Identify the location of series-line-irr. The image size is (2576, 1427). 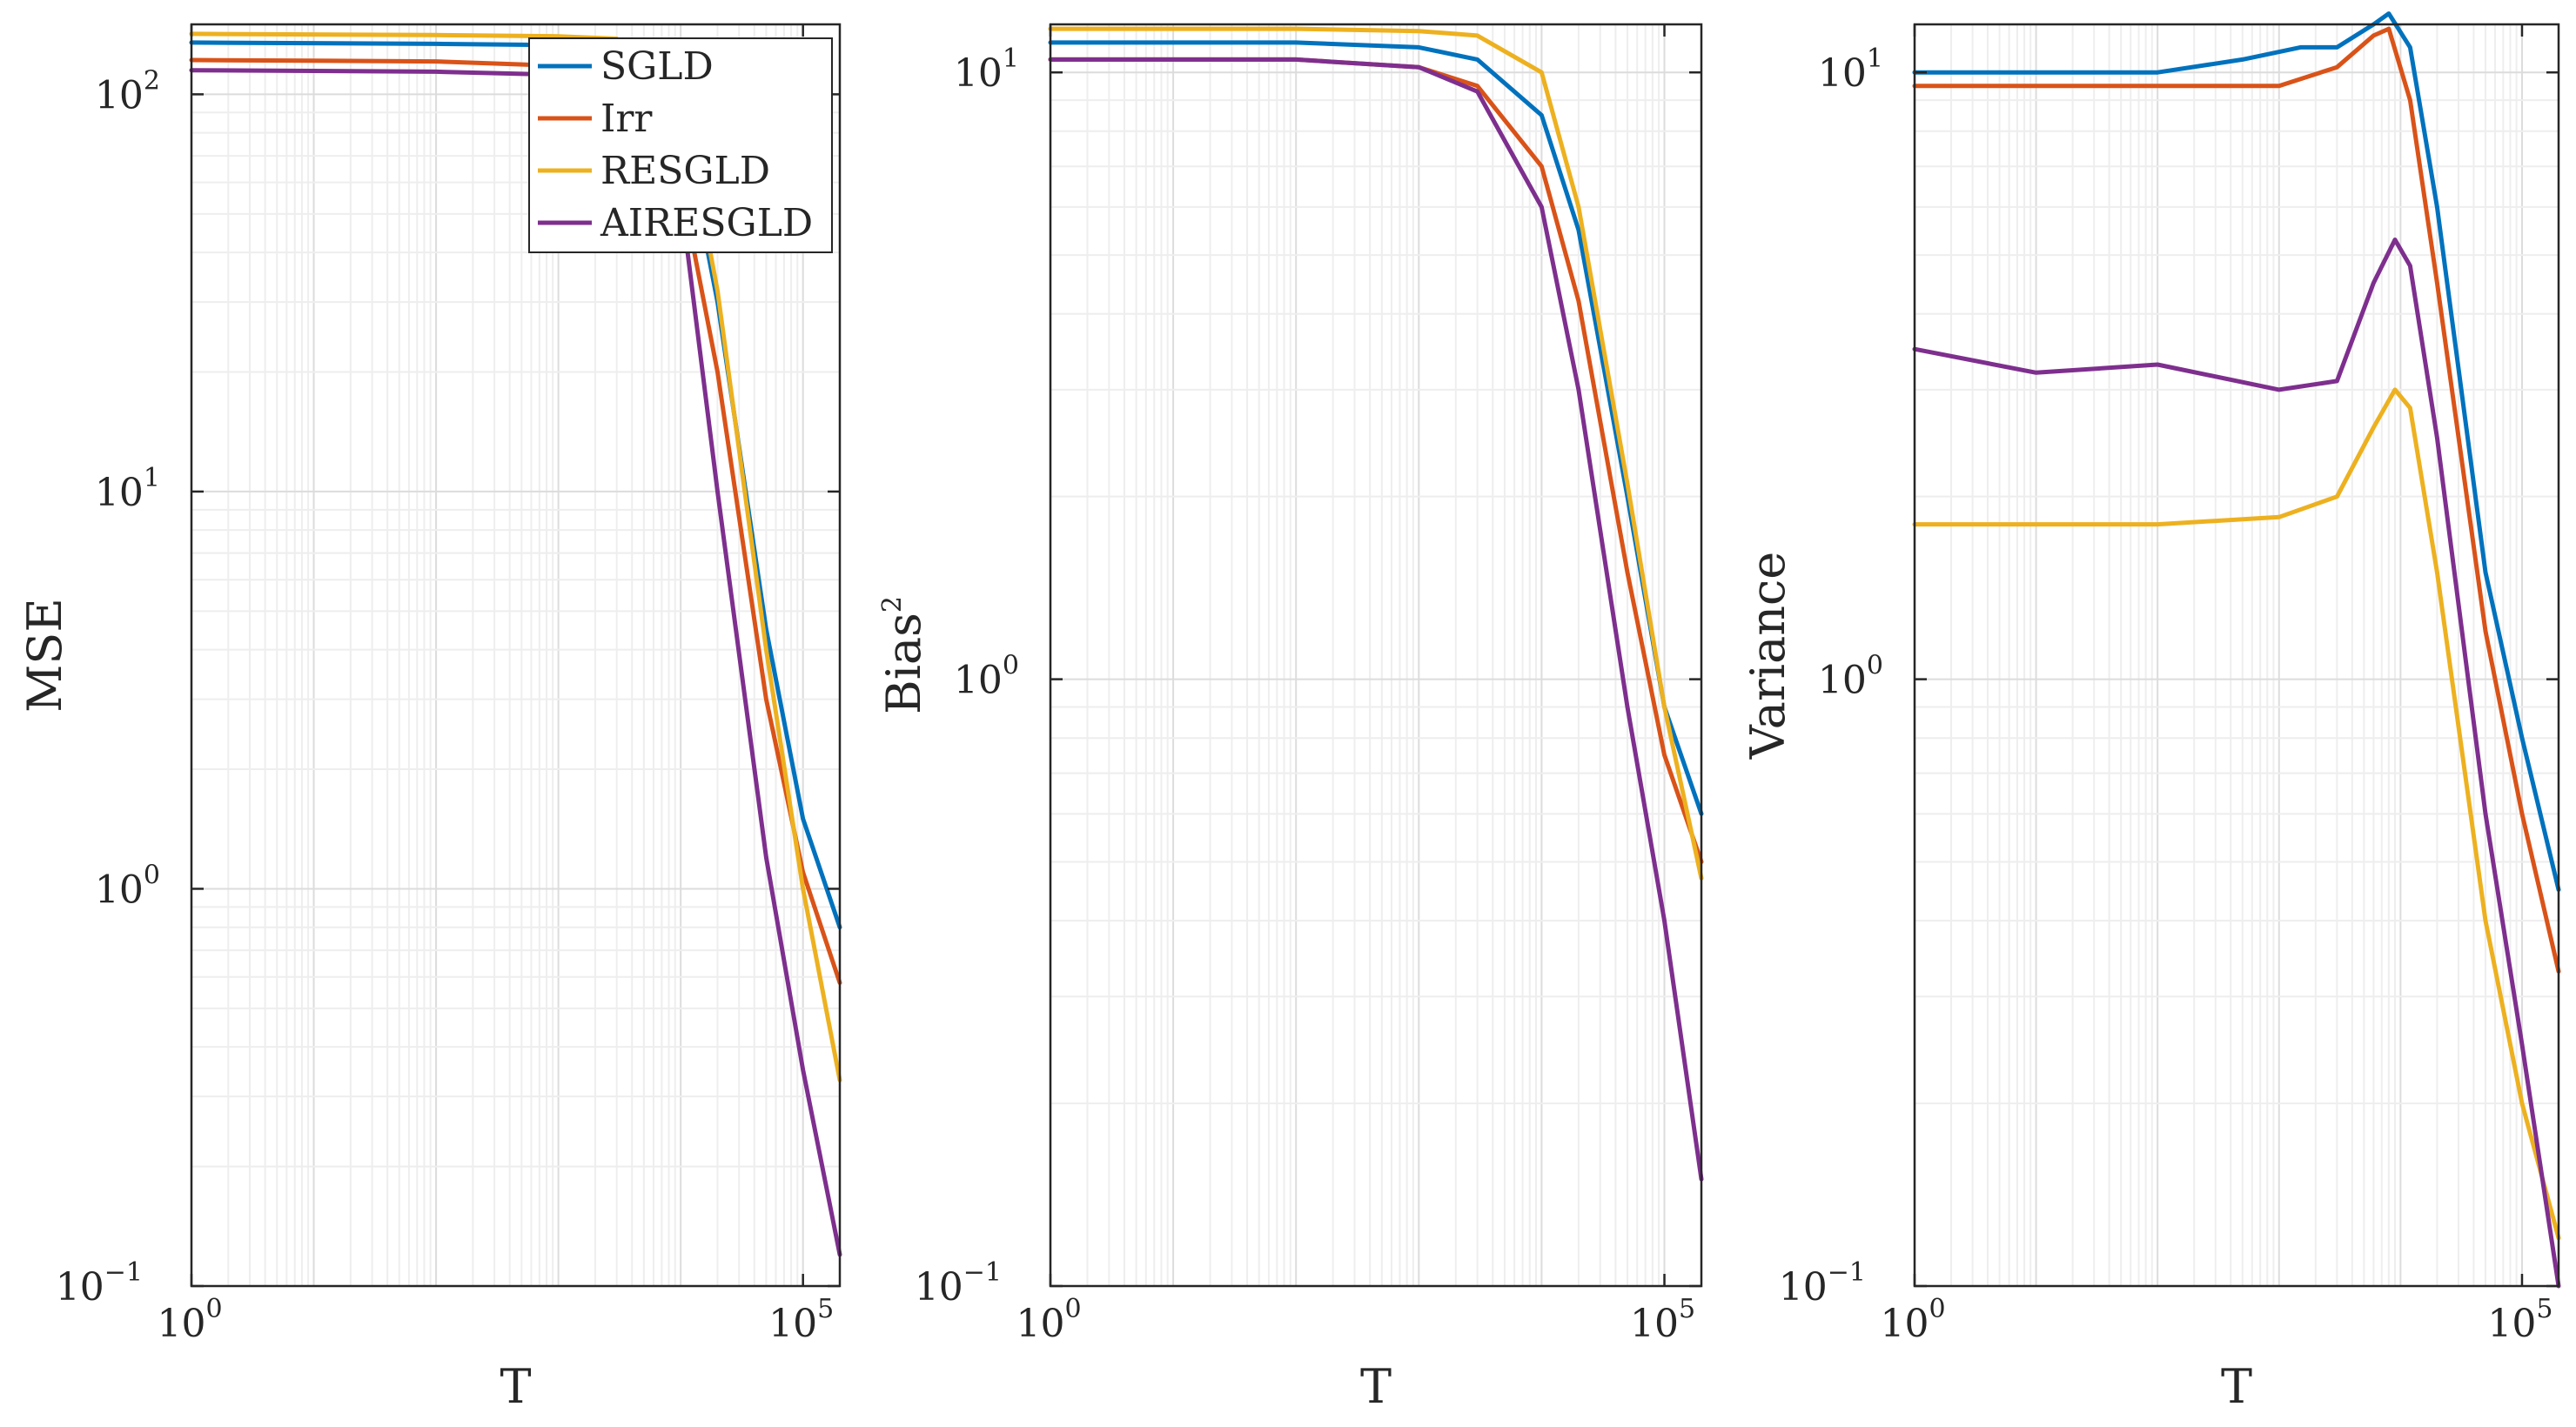
(1376, 460).